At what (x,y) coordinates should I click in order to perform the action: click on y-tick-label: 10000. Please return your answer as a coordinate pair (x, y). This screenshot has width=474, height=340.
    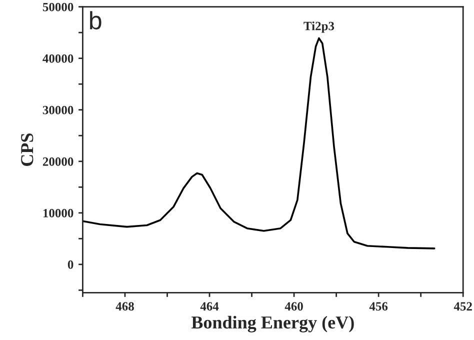
    Looking at the image, I should click on (58, 213).